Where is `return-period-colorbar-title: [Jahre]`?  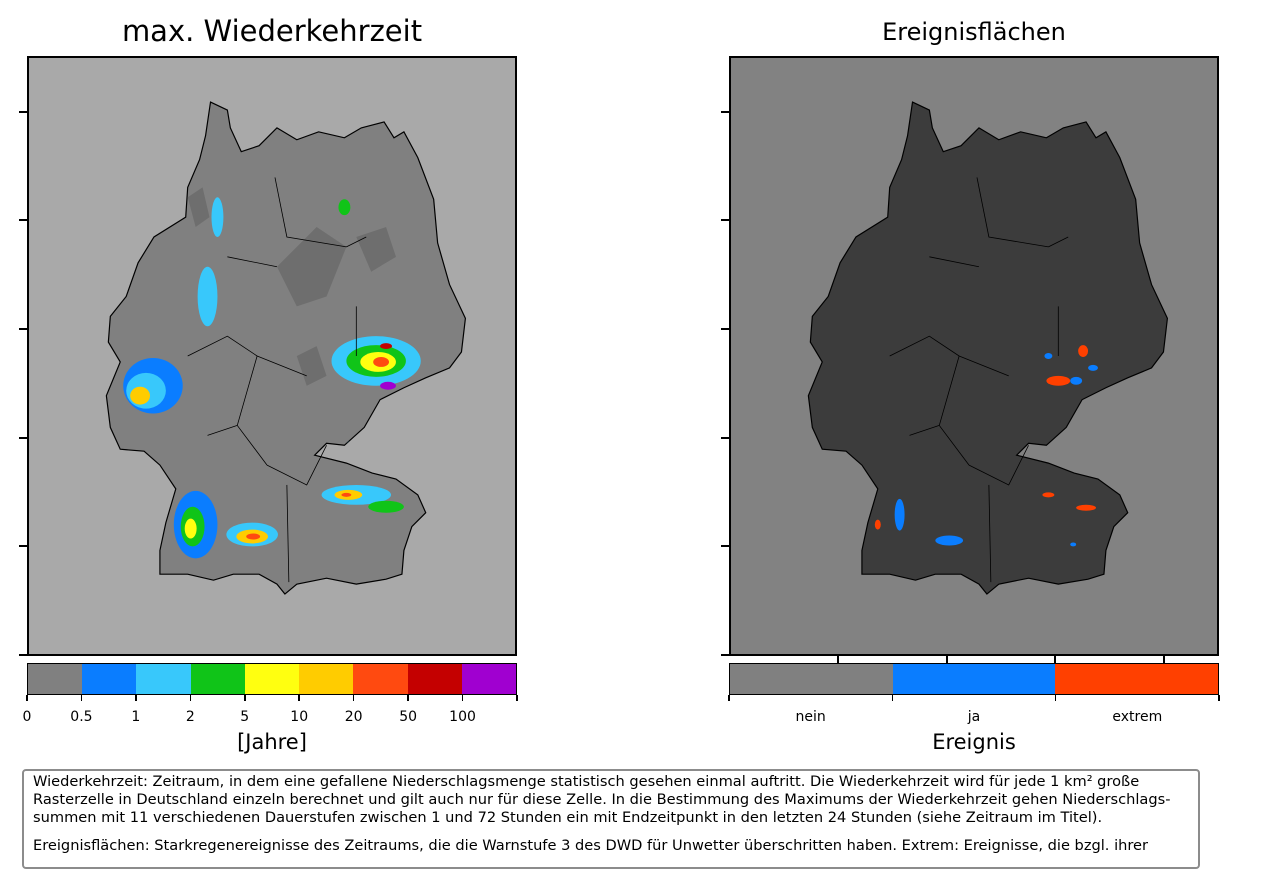 return-period-colorbar-title: [Jahre] is located at coordinates (272, 742).